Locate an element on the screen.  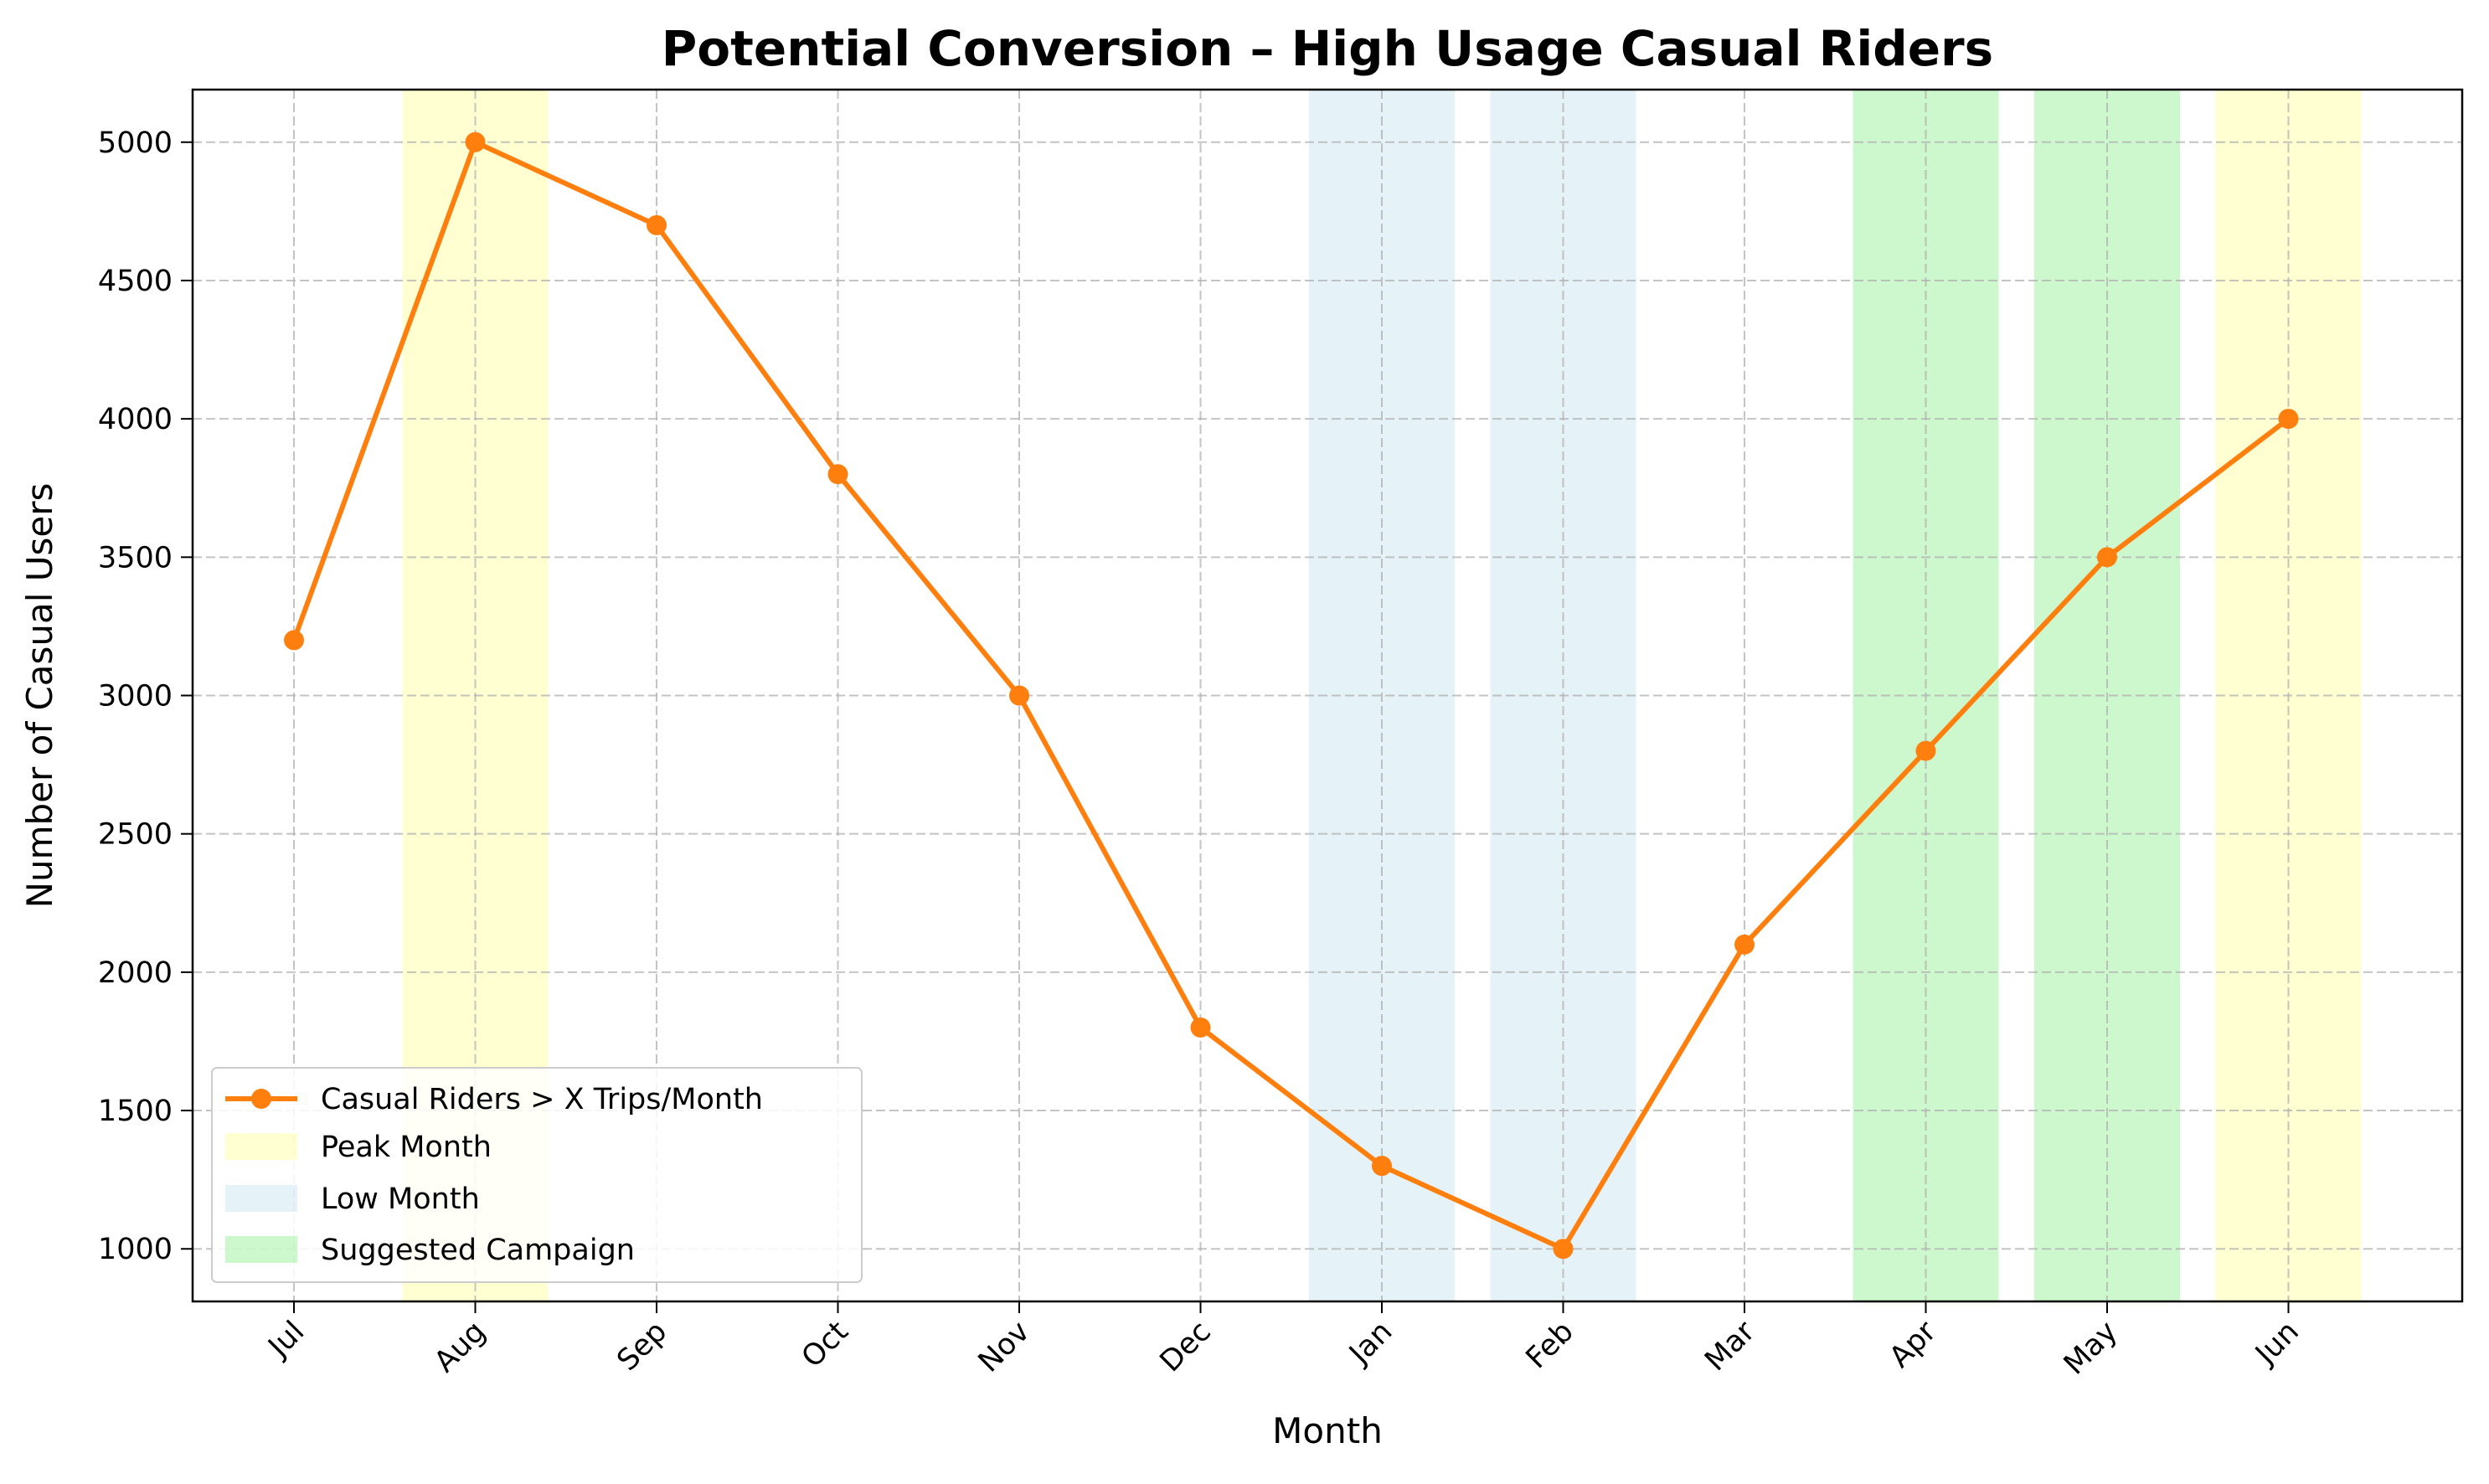
legend-label-2: Suggested Campaign is located at coordinates (478, 1250).